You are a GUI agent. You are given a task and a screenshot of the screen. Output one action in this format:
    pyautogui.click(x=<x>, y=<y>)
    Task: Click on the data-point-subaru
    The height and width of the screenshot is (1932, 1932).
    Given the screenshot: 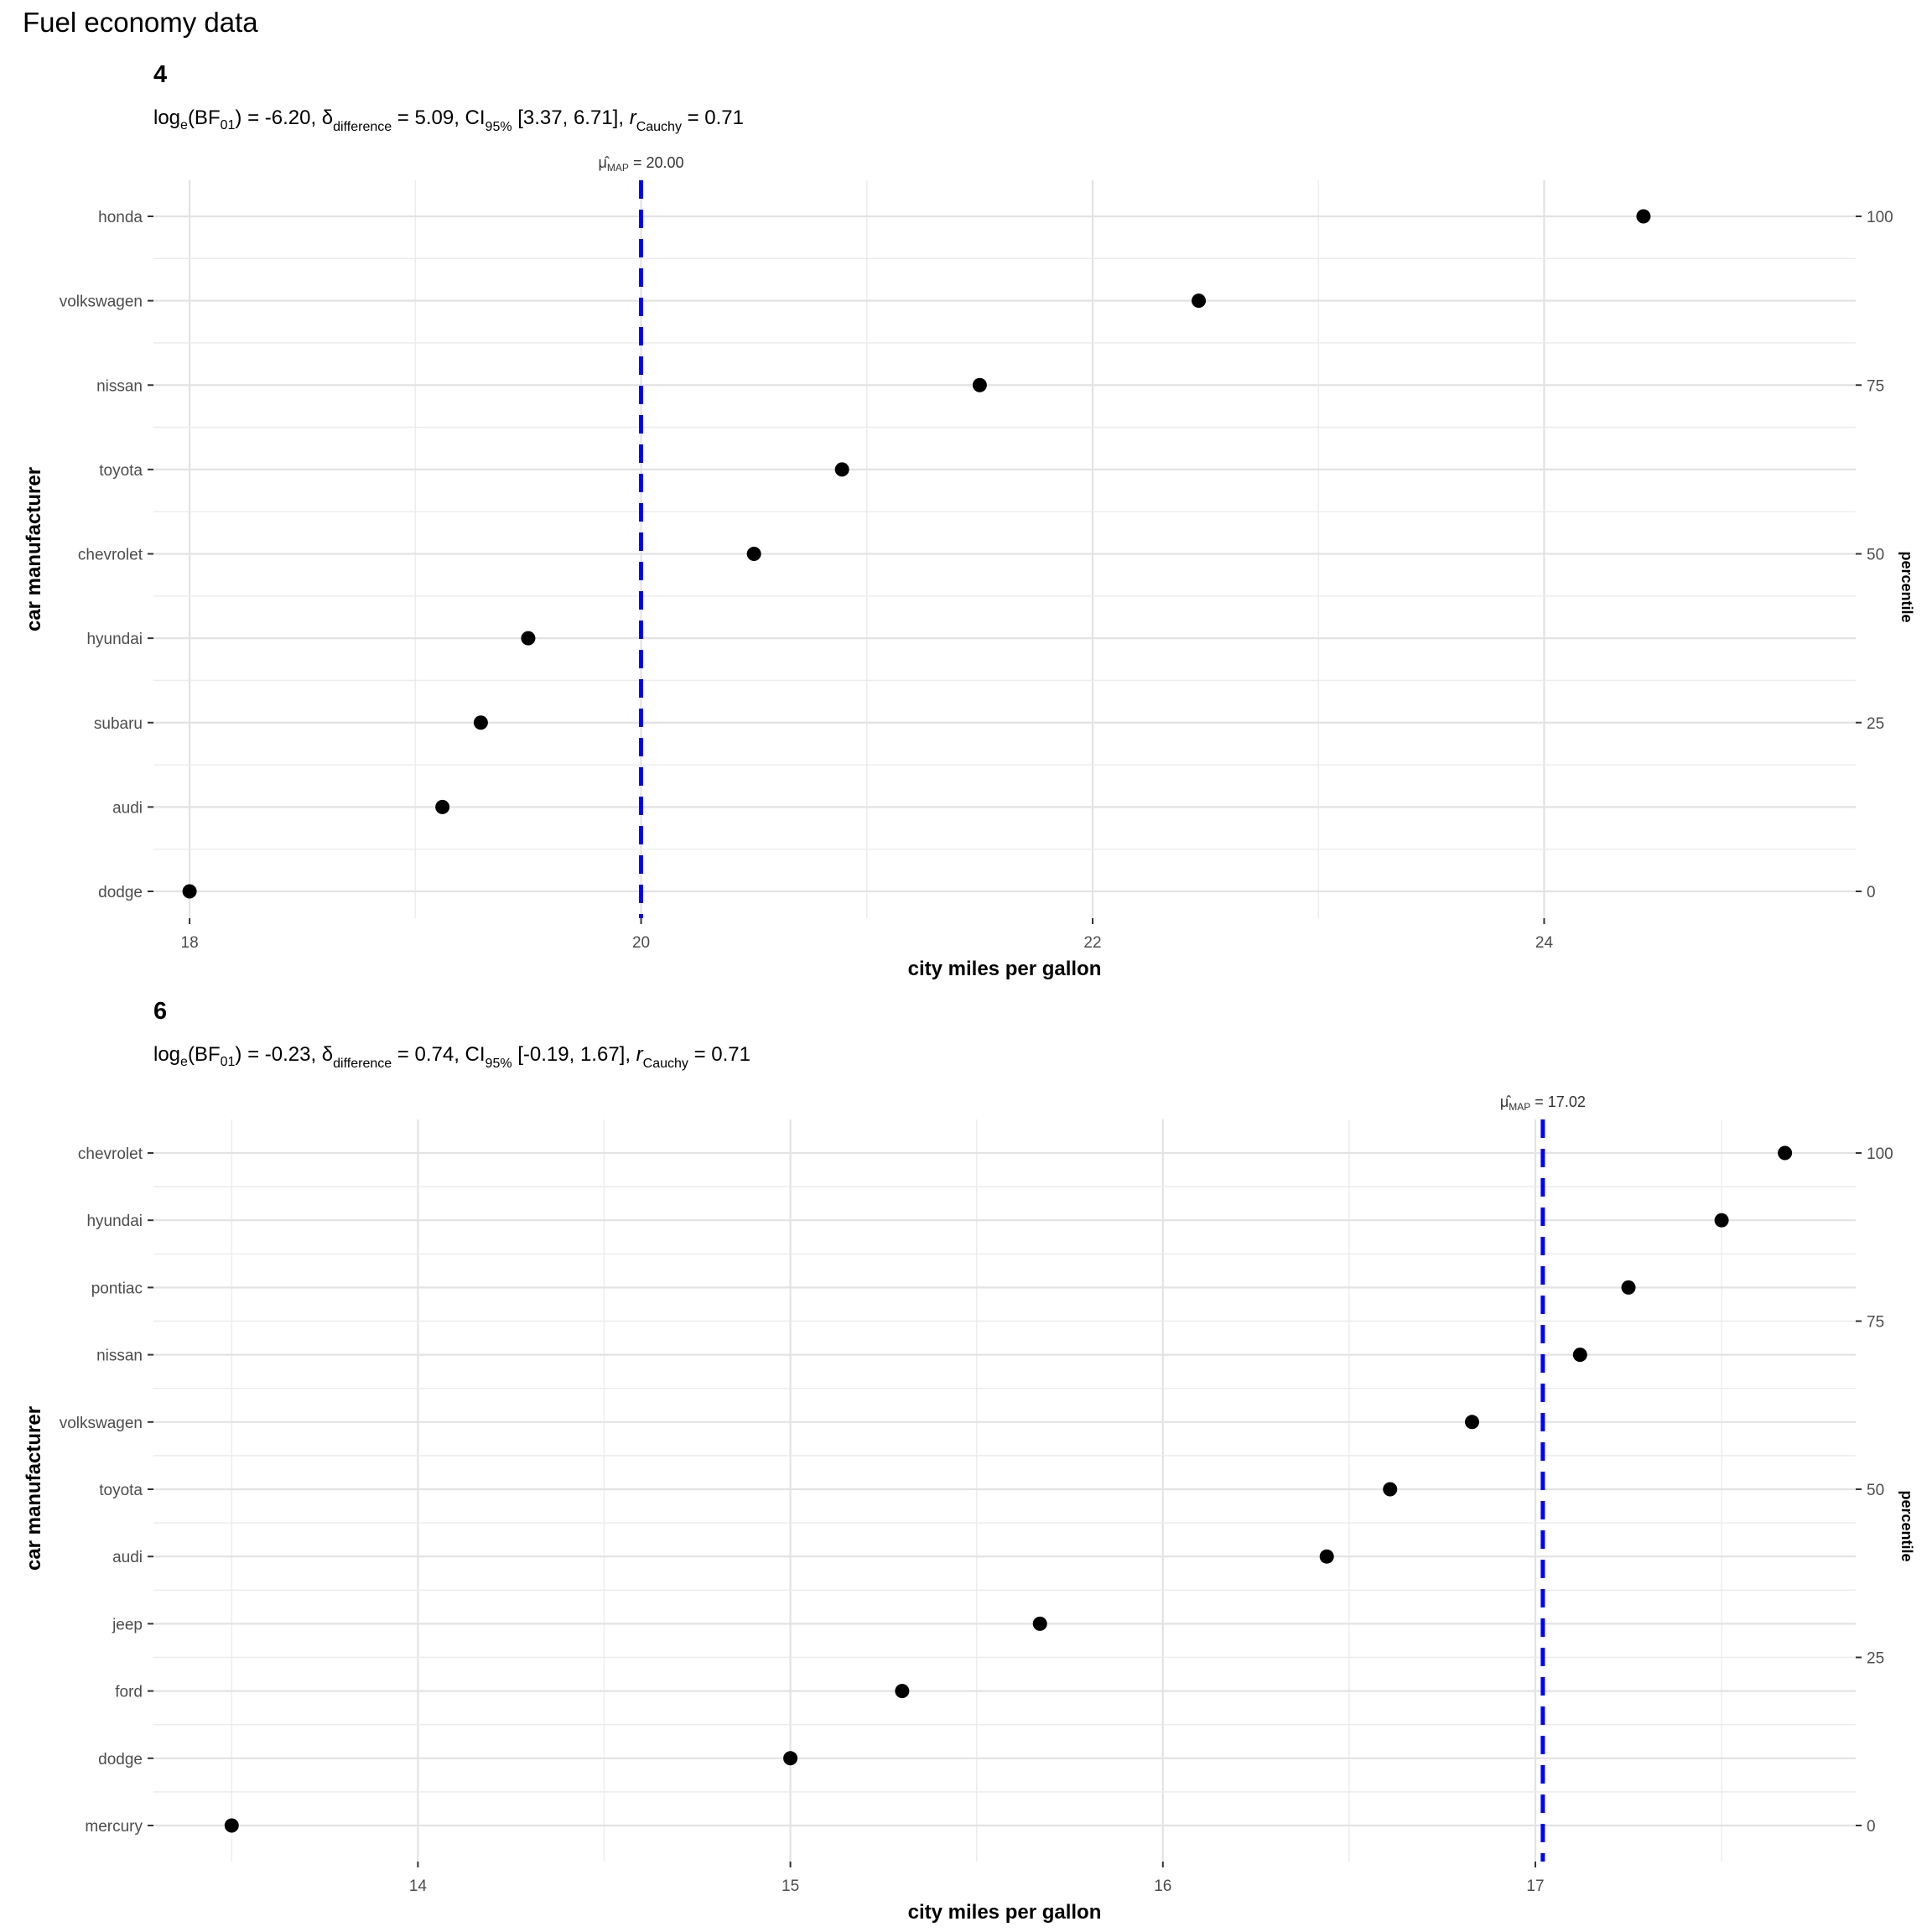 What is the action you would take?
    pyautogui.click(x=480, y=722)
    